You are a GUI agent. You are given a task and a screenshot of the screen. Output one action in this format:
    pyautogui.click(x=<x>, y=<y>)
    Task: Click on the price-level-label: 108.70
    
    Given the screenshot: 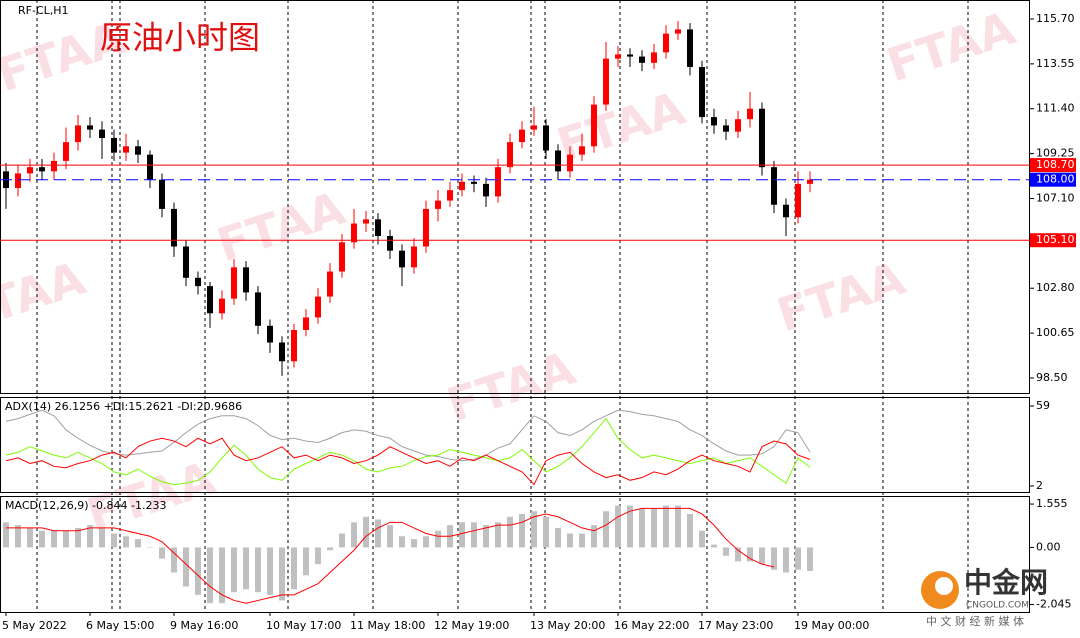 What is the action you would take?
    pyautogui.click(x=1055, y=164)
    